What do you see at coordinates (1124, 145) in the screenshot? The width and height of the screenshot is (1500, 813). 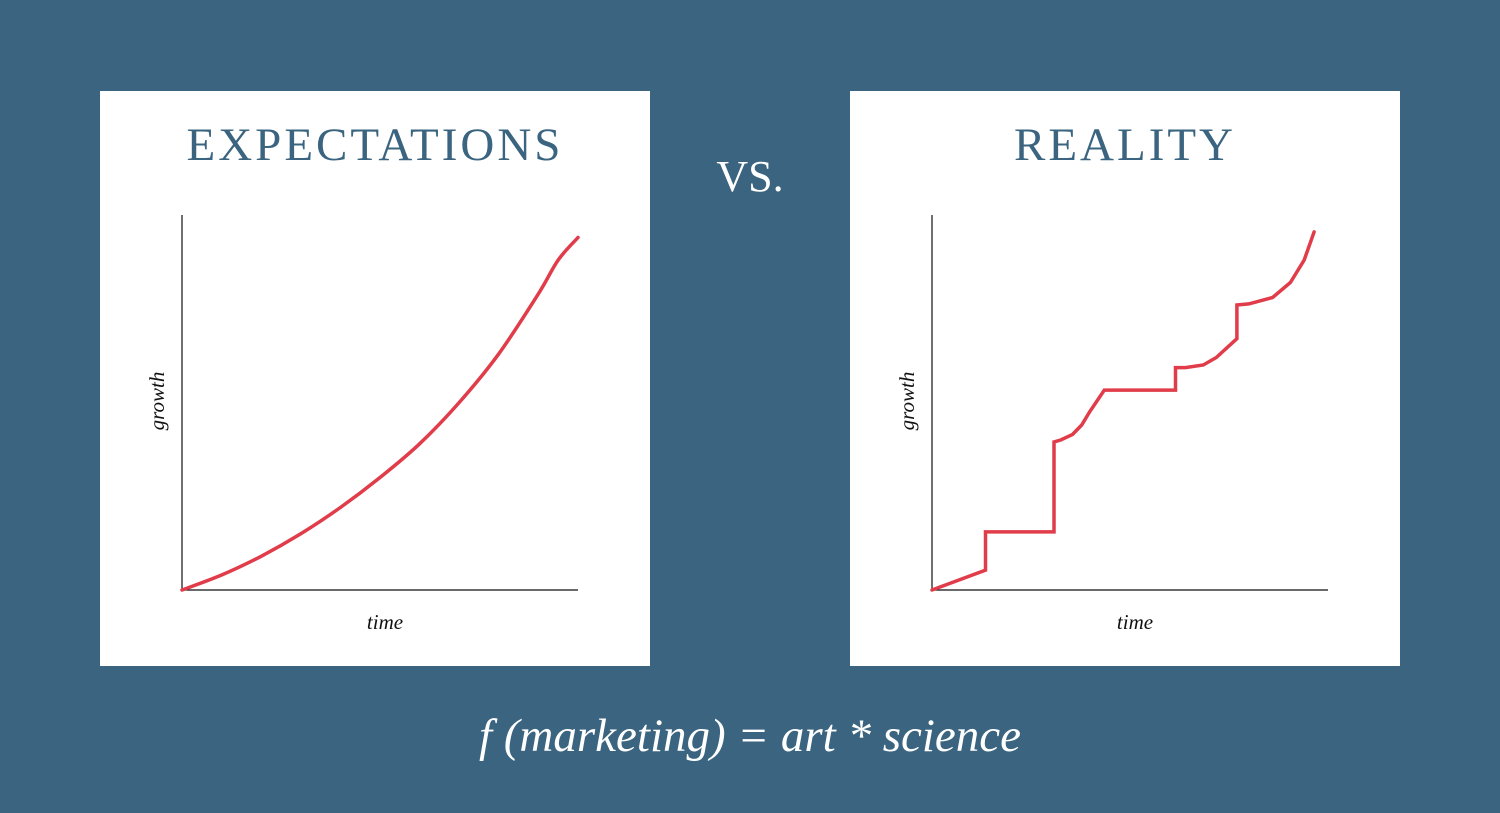 I see `panel-title: REALITY` at bounding box center [1124, 145].